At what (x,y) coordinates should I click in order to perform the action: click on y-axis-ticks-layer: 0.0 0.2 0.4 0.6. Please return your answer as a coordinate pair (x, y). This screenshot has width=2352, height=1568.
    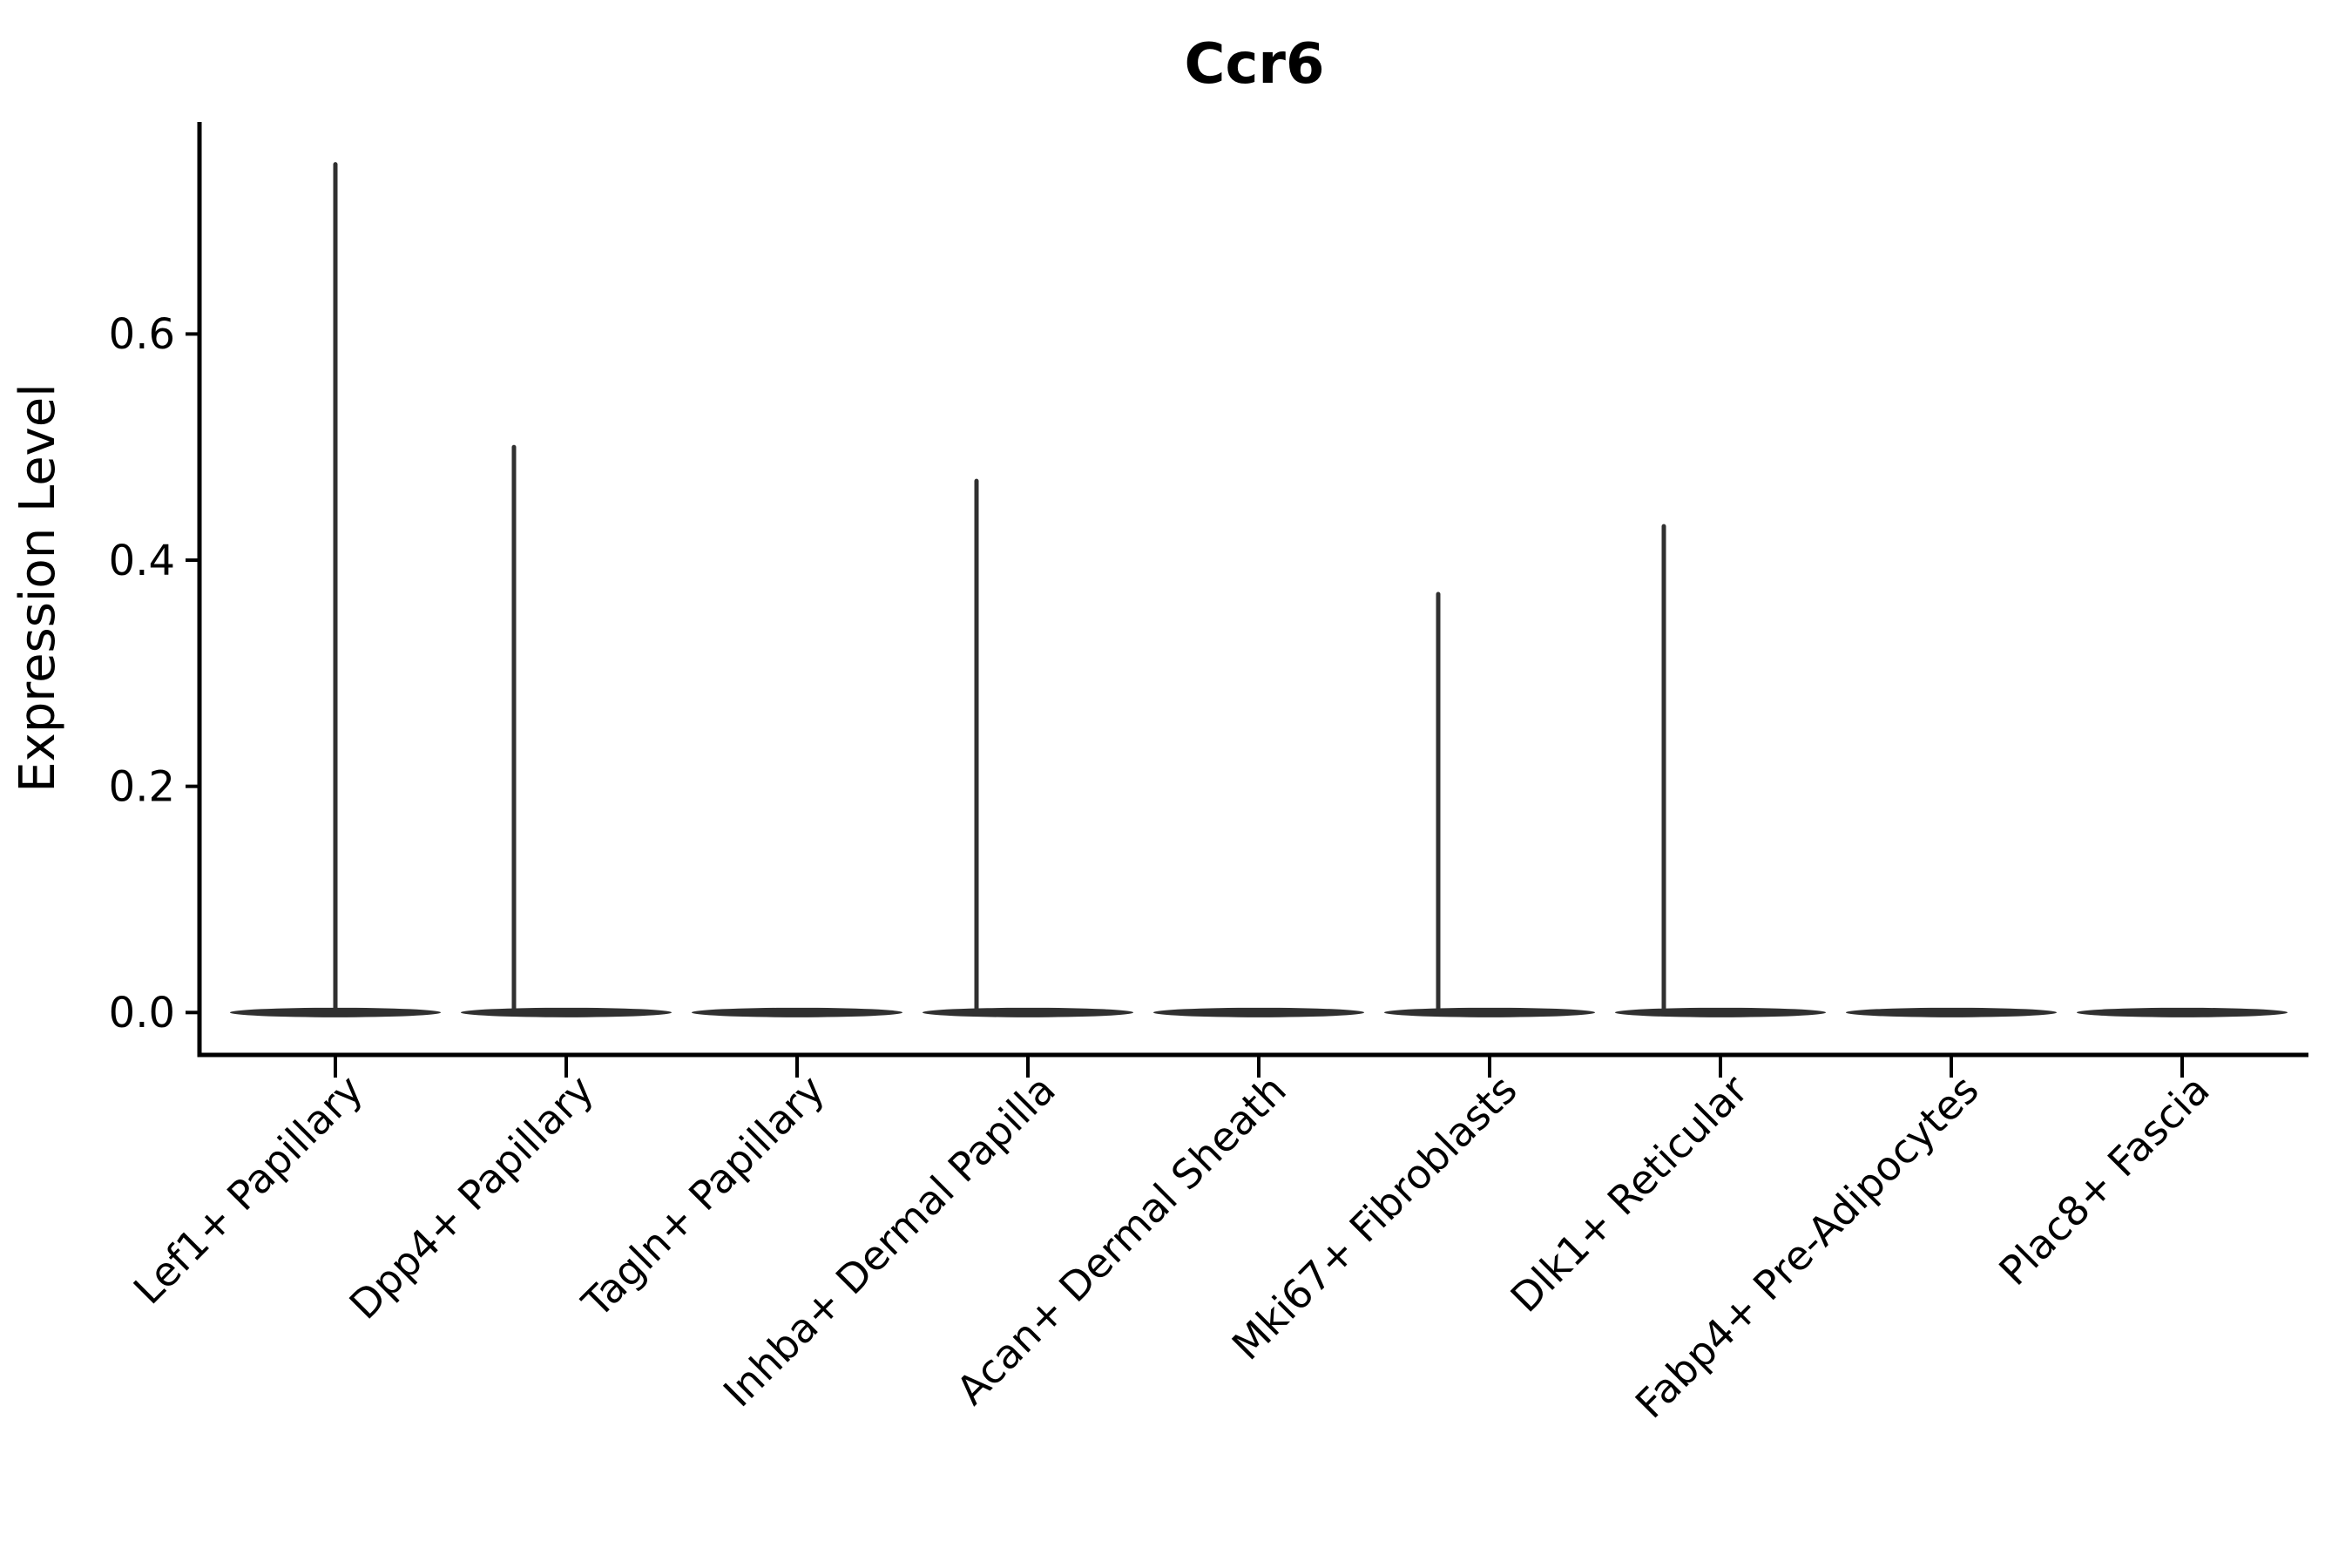
    Looking at the image, I should click on (154, 673).